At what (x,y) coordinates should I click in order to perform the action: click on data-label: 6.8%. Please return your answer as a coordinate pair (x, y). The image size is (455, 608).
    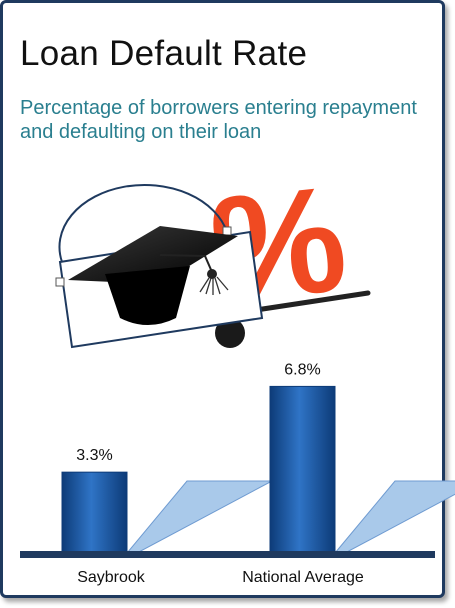
    Looking at the image, I should click on (302, 369).